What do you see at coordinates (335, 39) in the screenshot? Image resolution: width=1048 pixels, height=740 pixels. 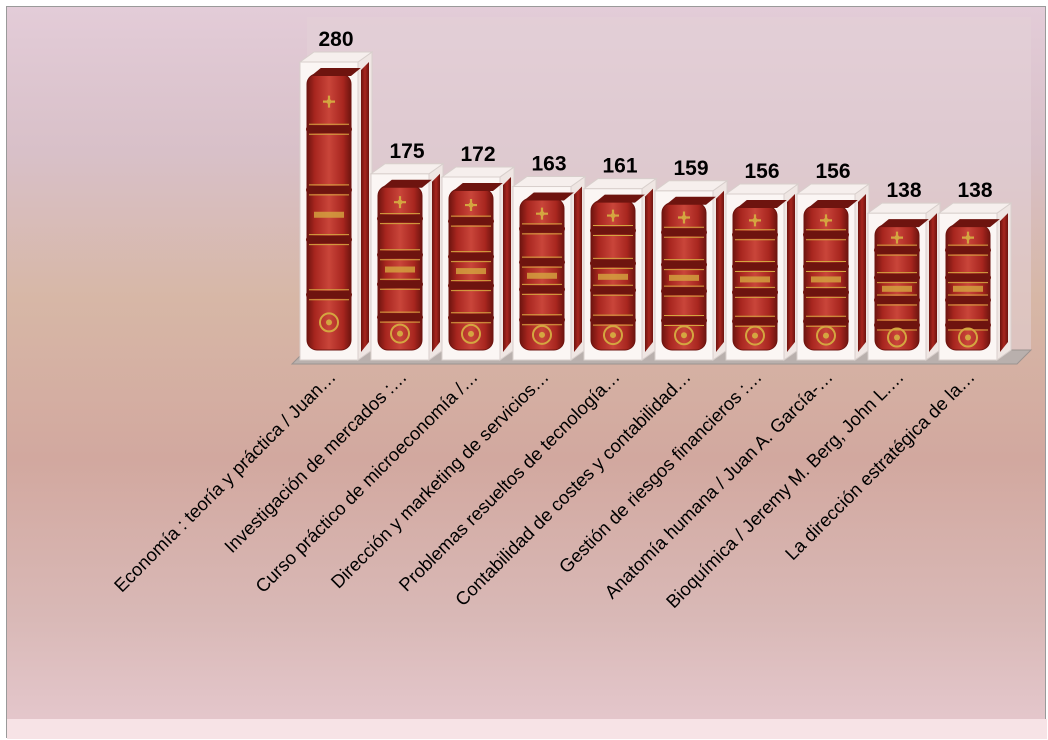 I see `value-label-1: 280` at bounding box center [335, 39].